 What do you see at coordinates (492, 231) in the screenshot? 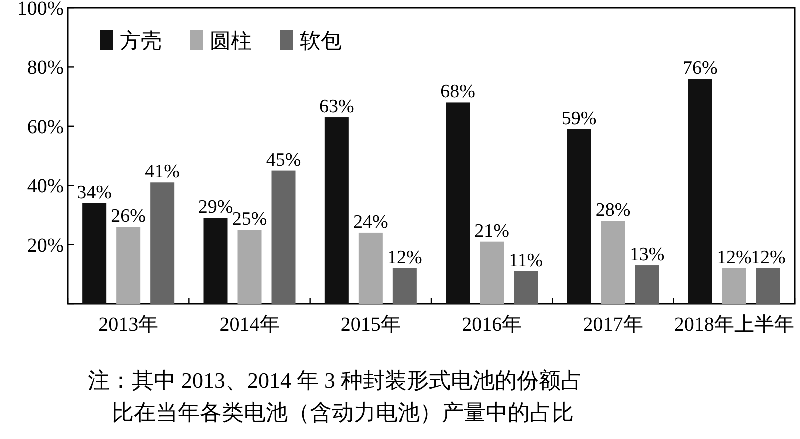
I see `data-label: 21%` at bounding box center [492, 231].